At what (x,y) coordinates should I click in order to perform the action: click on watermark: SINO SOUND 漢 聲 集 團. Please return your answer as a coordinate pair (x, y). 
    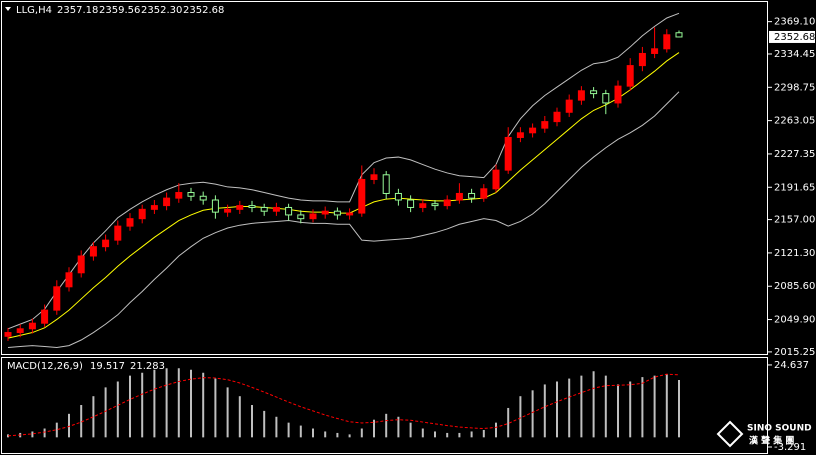
    Looking at the image, I should click on (764, 434).